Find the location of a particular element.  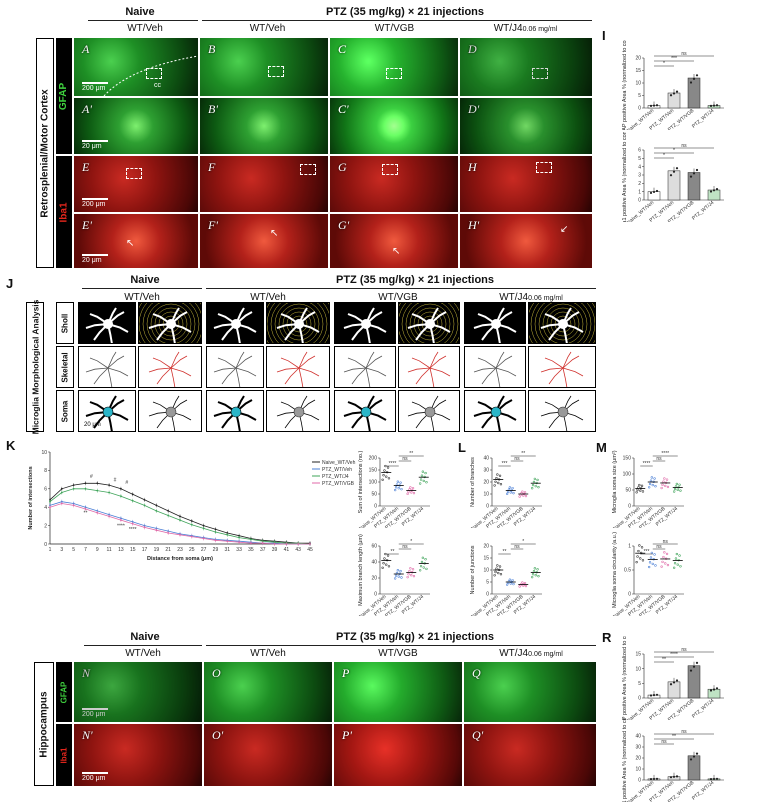

y-tick-label: 2 is located at coordinates (639, 184).